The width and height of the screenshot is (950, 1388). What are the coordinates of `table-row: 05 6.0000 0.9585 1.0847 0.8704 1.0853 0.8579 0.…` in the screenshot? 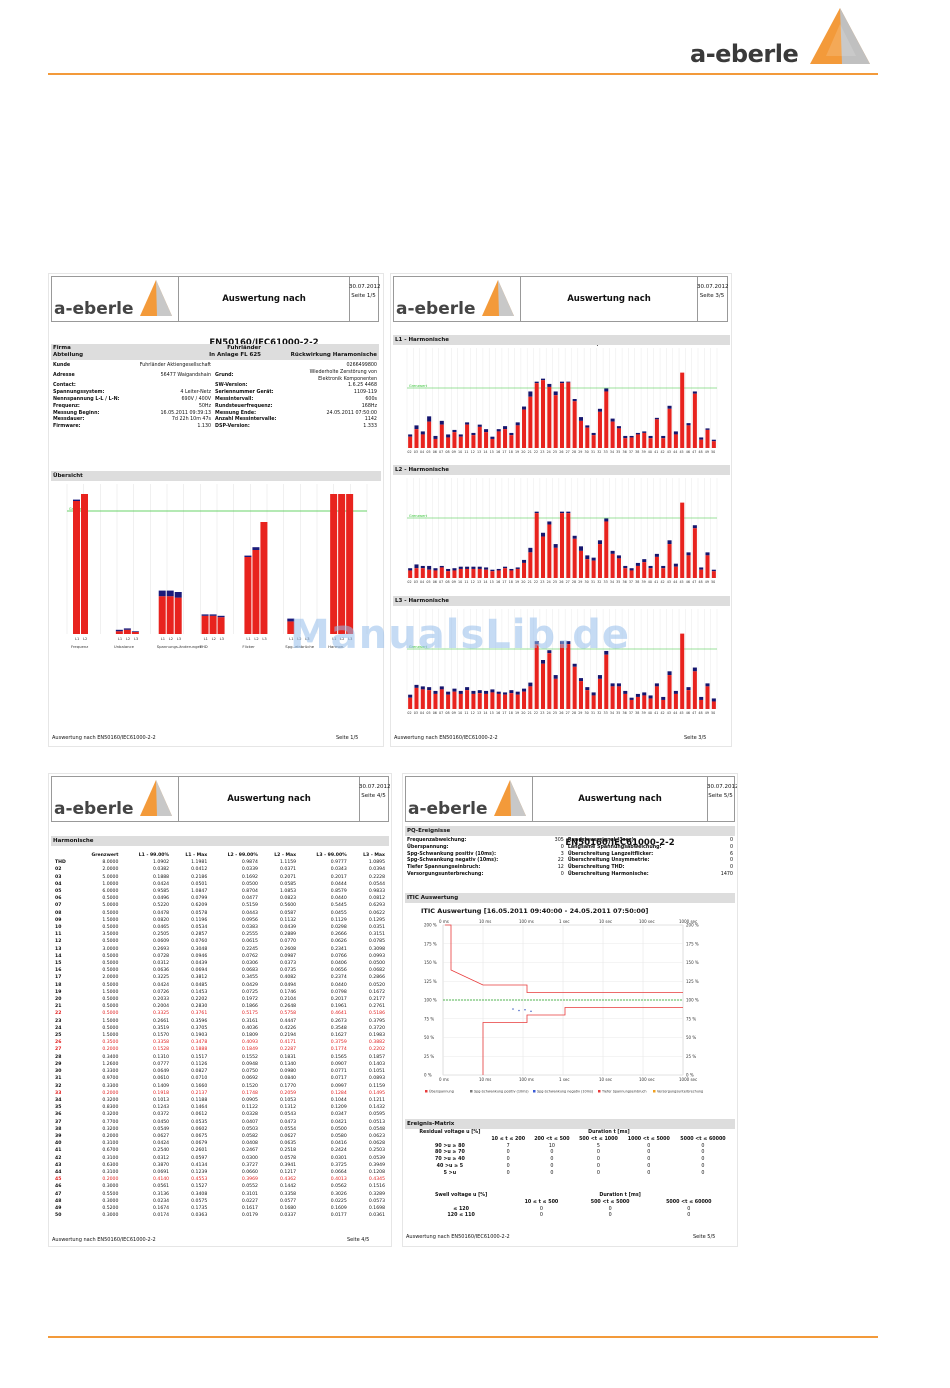 It's located at (220, 891).